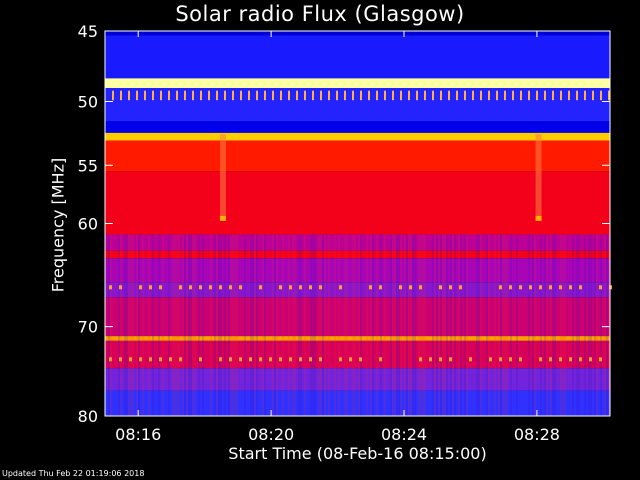  I want to click on burst-features, so click(380, 177).